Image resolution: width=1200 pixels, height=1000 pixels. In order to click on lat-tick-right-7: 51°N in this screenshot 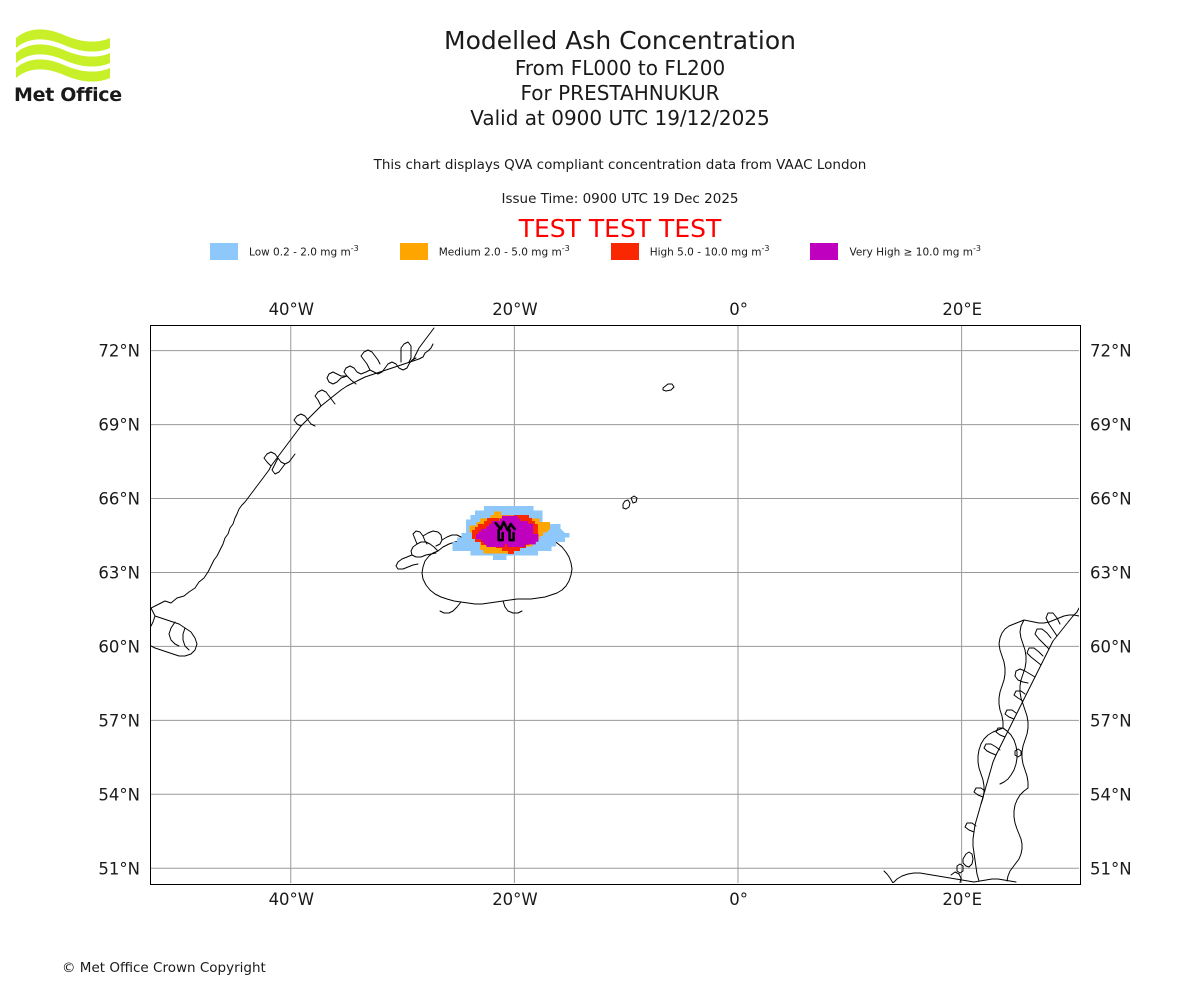, I will do `click(1111, 869)`.